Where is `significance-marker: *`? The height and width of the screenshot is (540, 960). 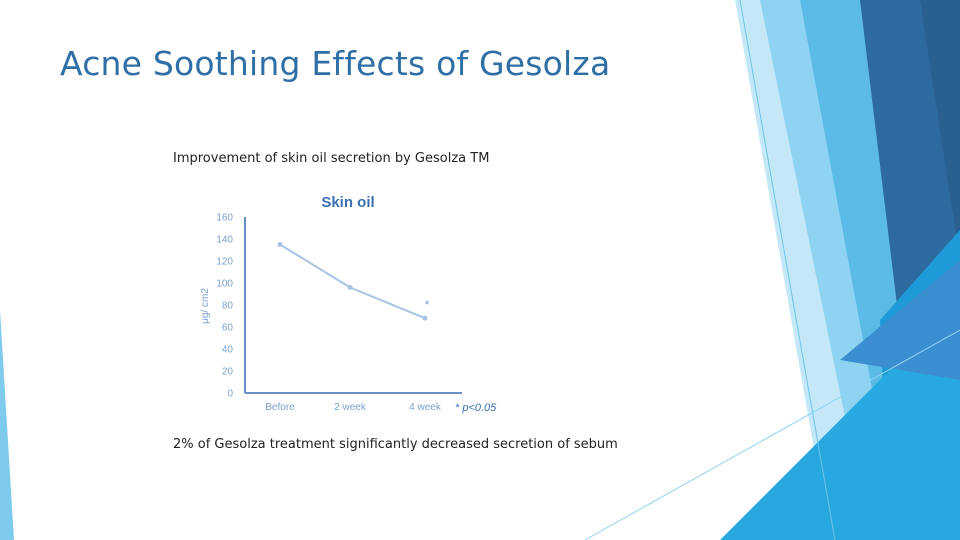 significance-marker: * is located at coordinates (427, 305).